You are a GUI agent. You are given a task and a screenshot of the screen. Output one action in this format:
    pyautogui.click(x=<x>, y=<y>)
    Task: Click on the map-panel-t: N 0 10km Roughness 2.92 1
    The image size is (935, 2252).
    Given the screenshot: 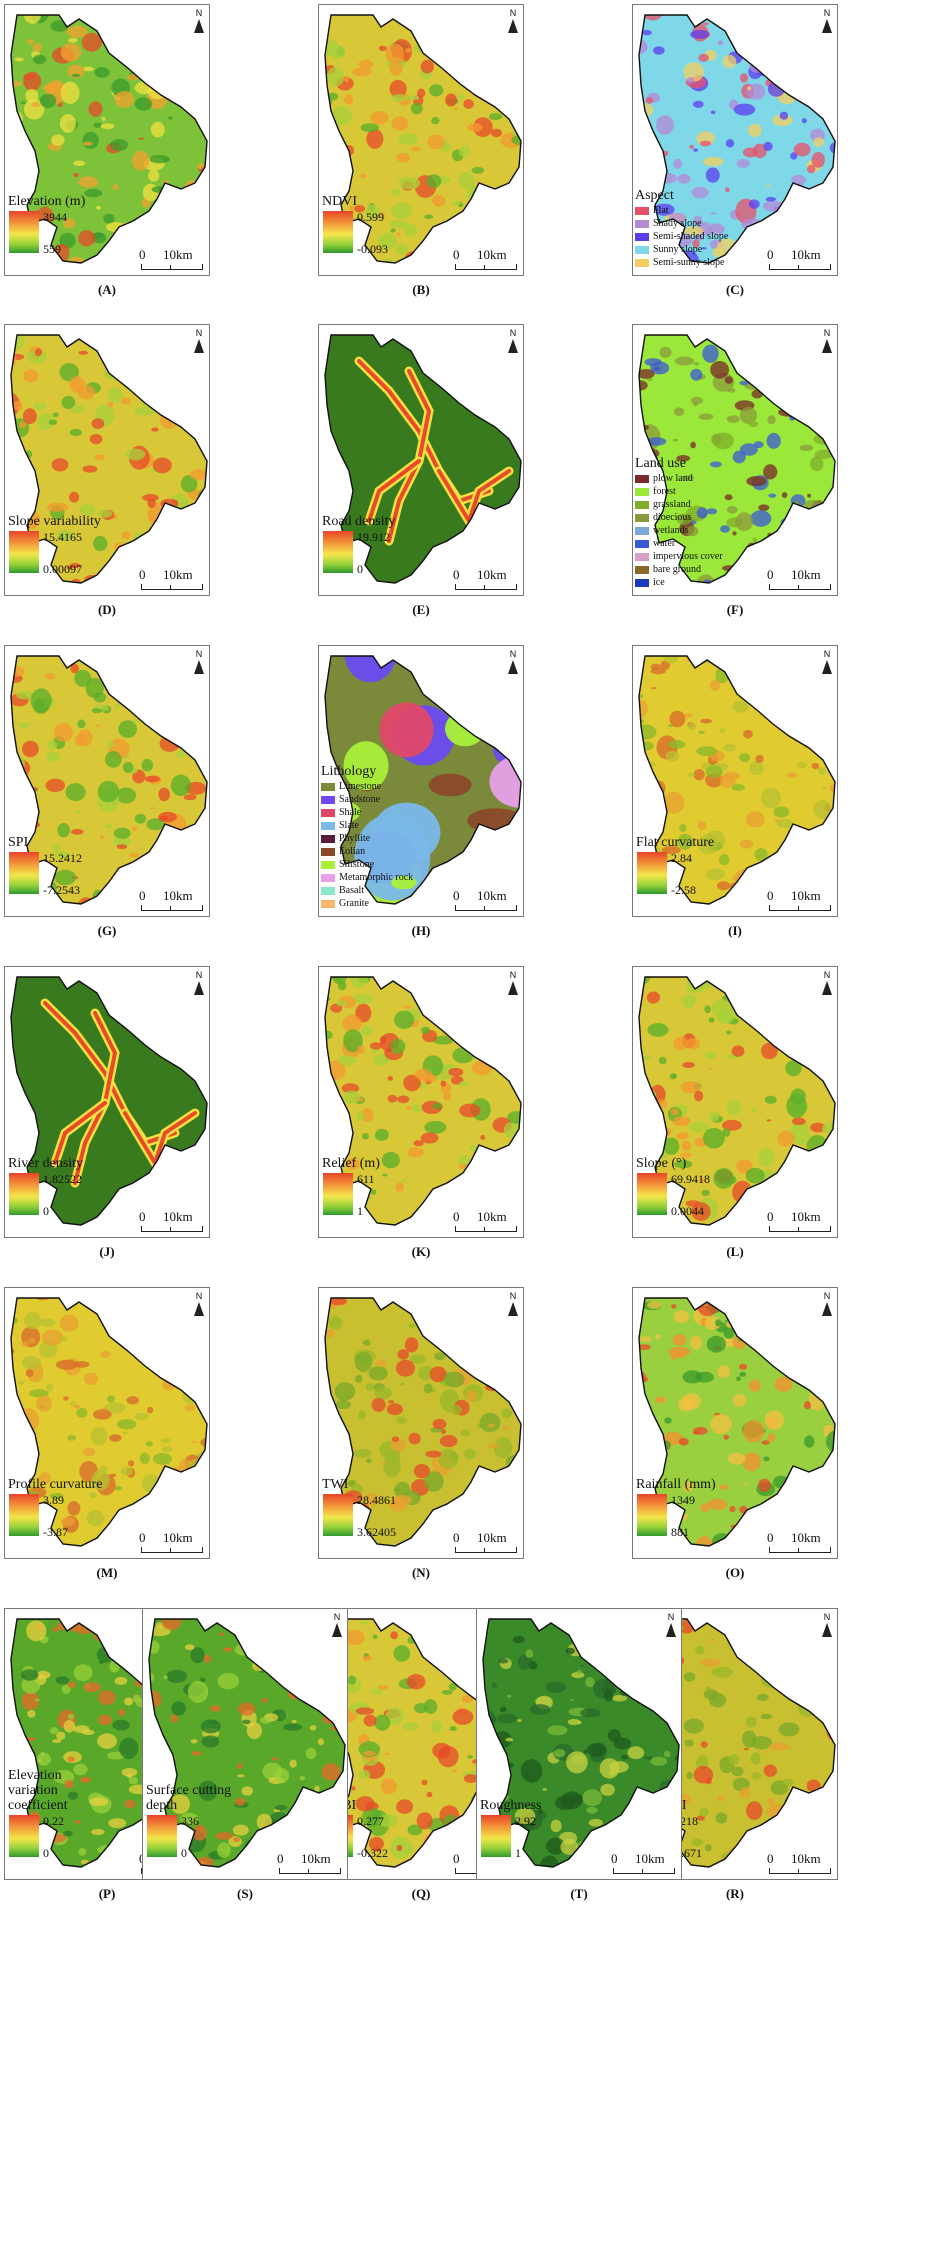 What is the action you would take?
    pyautogui.click(x=579, y=1744)
    